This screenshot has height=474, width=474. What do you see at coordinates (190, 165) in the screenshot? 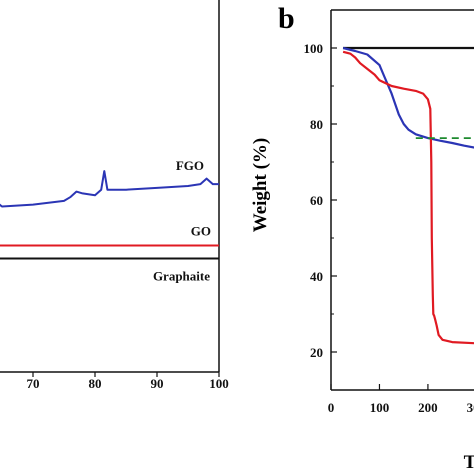
I see `fgo-annotation: FGO` at bounding box center [190, 165].